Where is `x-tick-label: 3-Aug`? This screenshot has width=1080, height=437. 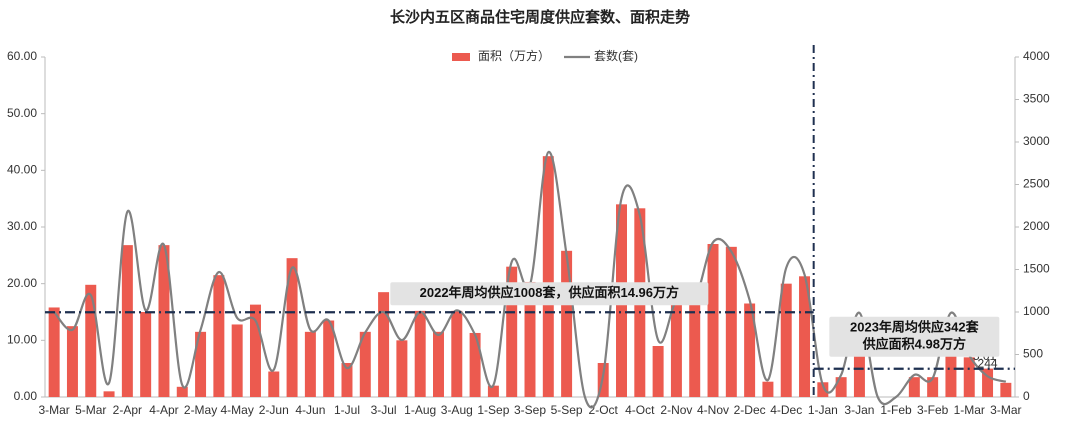 x-tick-label: 3-Aug is located at coordinates (457, 410).